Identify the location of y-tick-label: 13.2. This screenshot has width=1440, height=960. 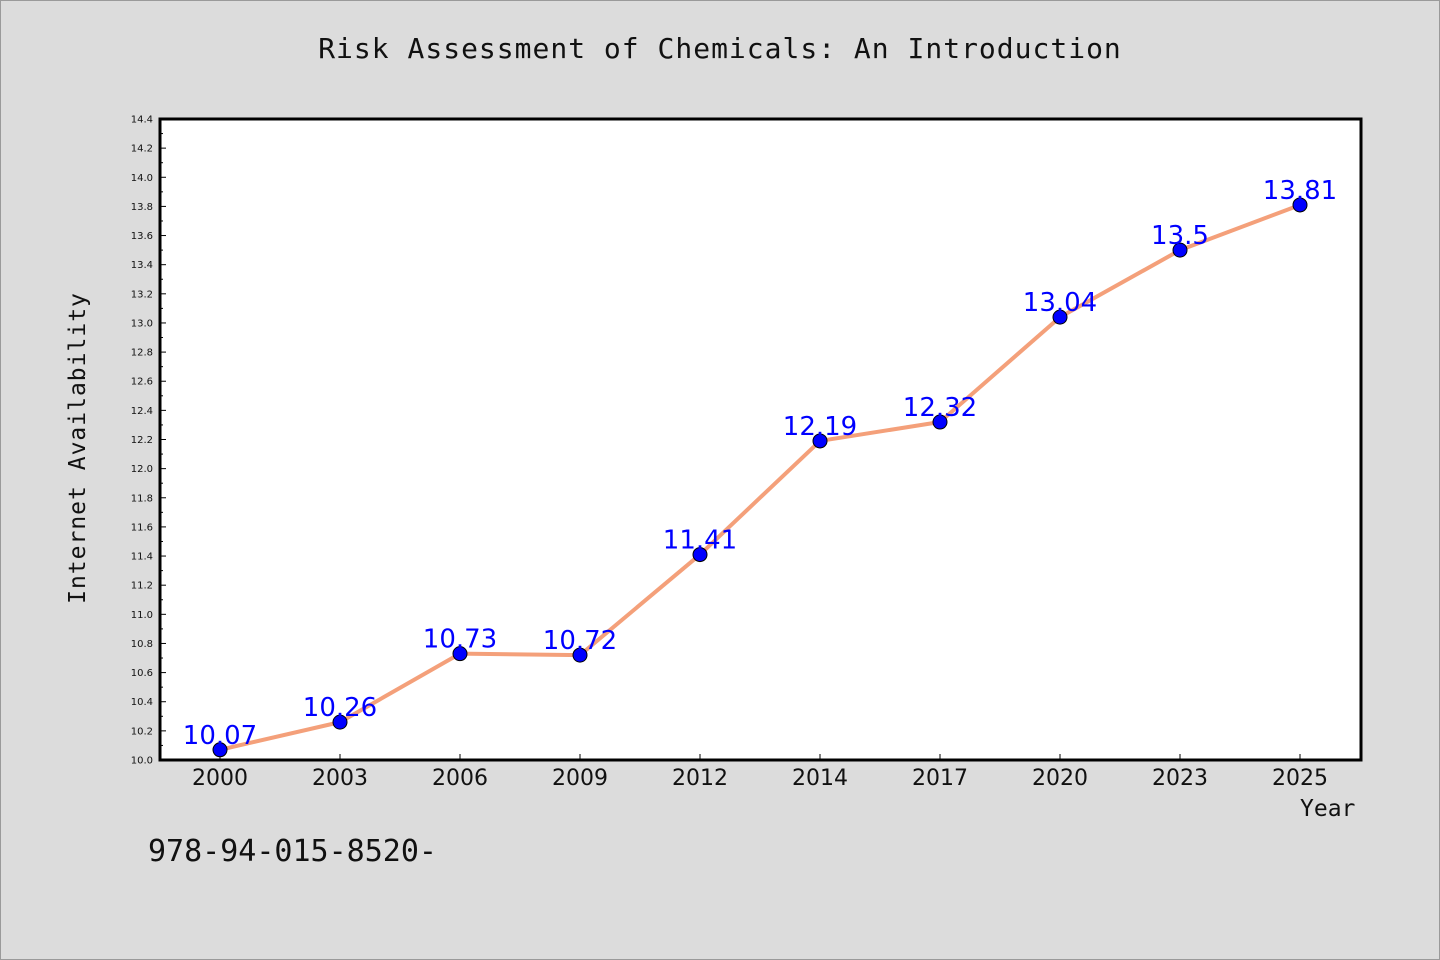
(142, 294).